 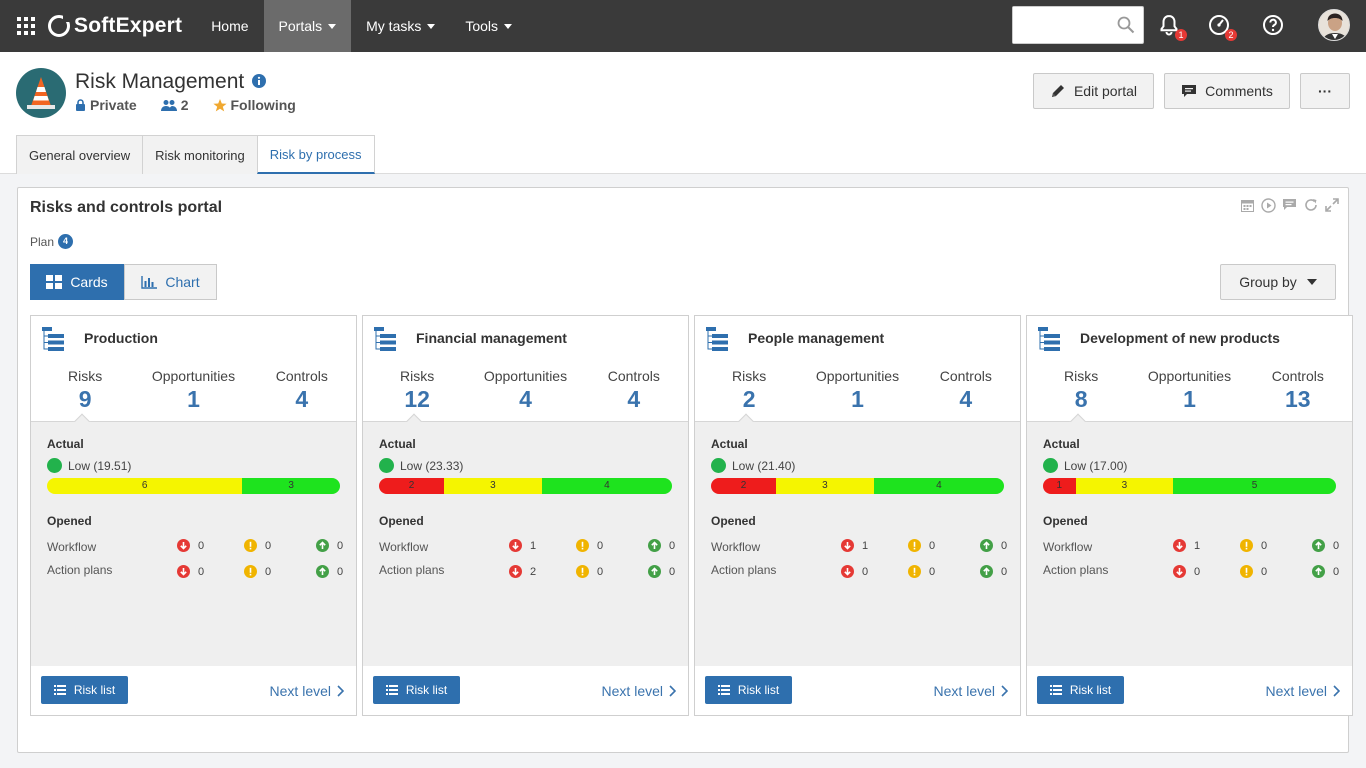 What do you see at coordinates (400, 26) in the screenshot?
I see `nav-my-tasks: My tasks` at bounding box center [400, 26].